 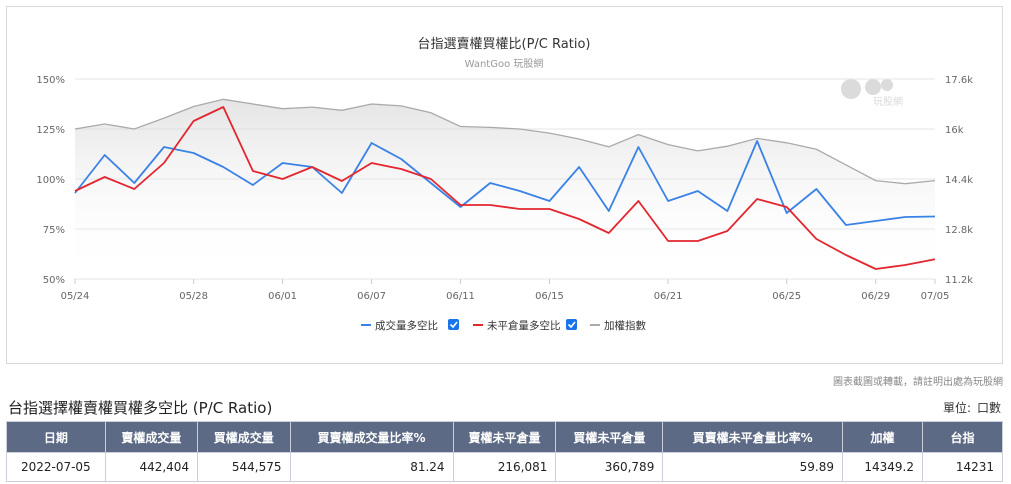 What do you see at coordinates (882, 467) in the screenshot?
I see `cell-taiex: 14349.2` at bounding box center [882, 467].